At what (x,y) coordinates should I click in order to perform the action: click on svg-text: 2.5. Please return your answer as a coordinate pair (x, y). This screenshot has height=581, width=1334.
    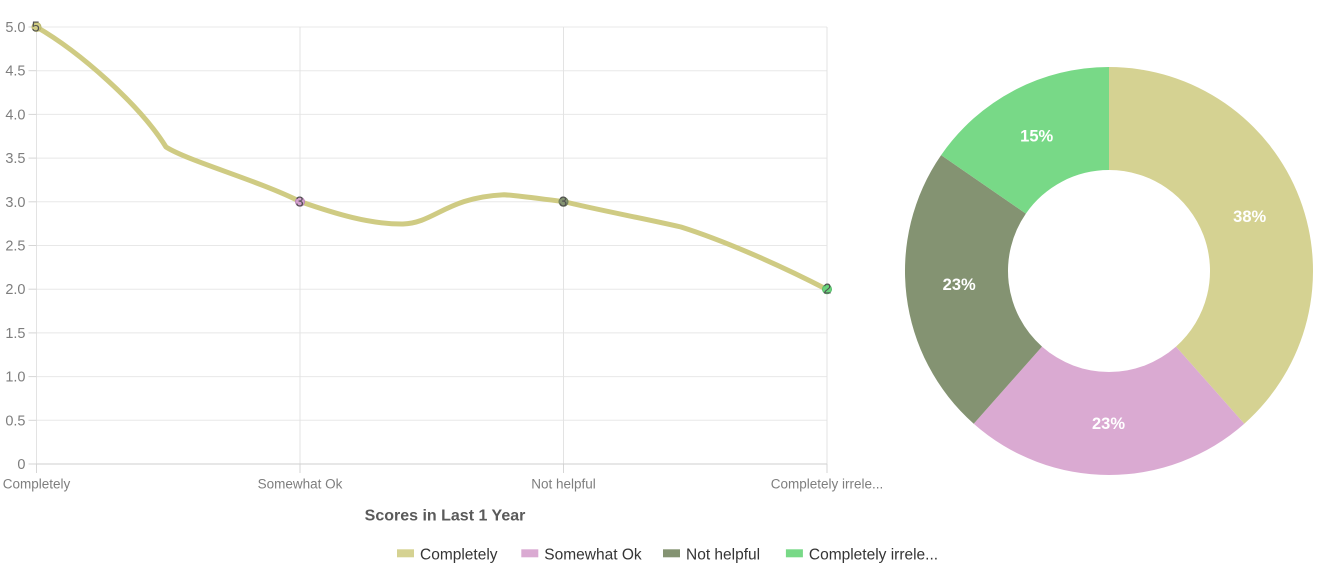
    Looking at the image, I should click on (15, 247).